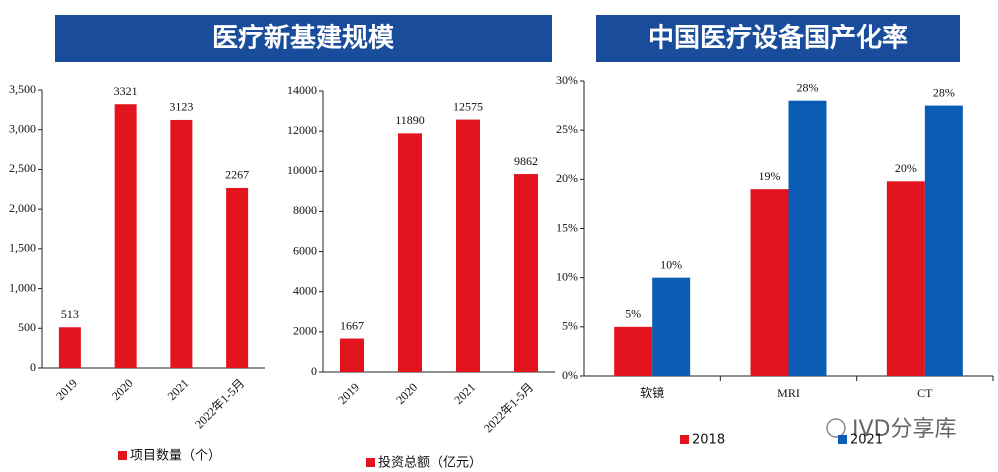 The width and height of the screenshot is (998, 472). I want to click on watermark: IVD分享库, so click(891, 429).